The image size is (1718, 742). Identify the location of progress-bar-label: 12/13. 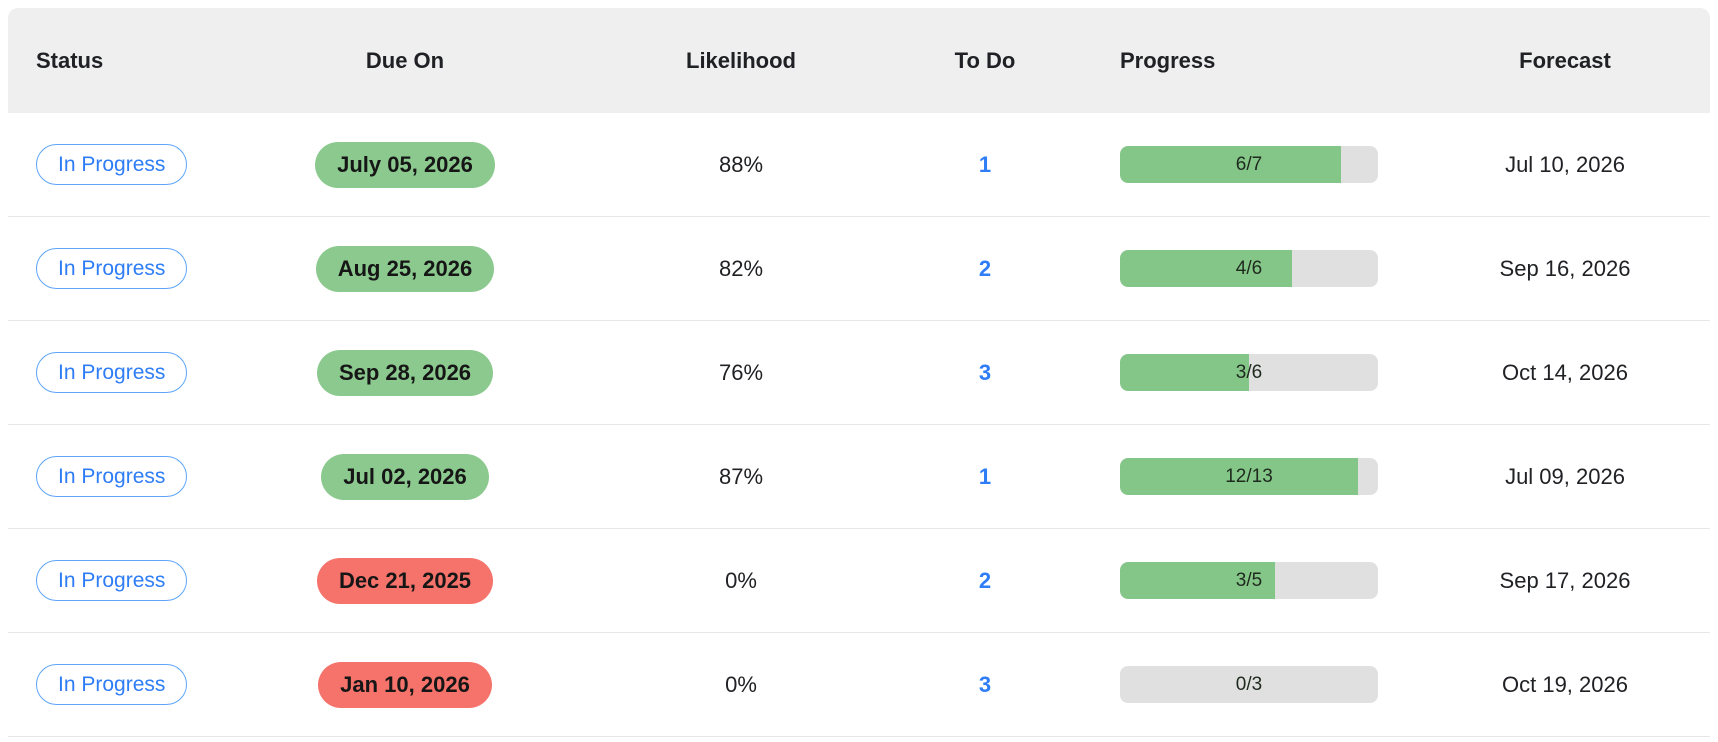
(1249, 476).